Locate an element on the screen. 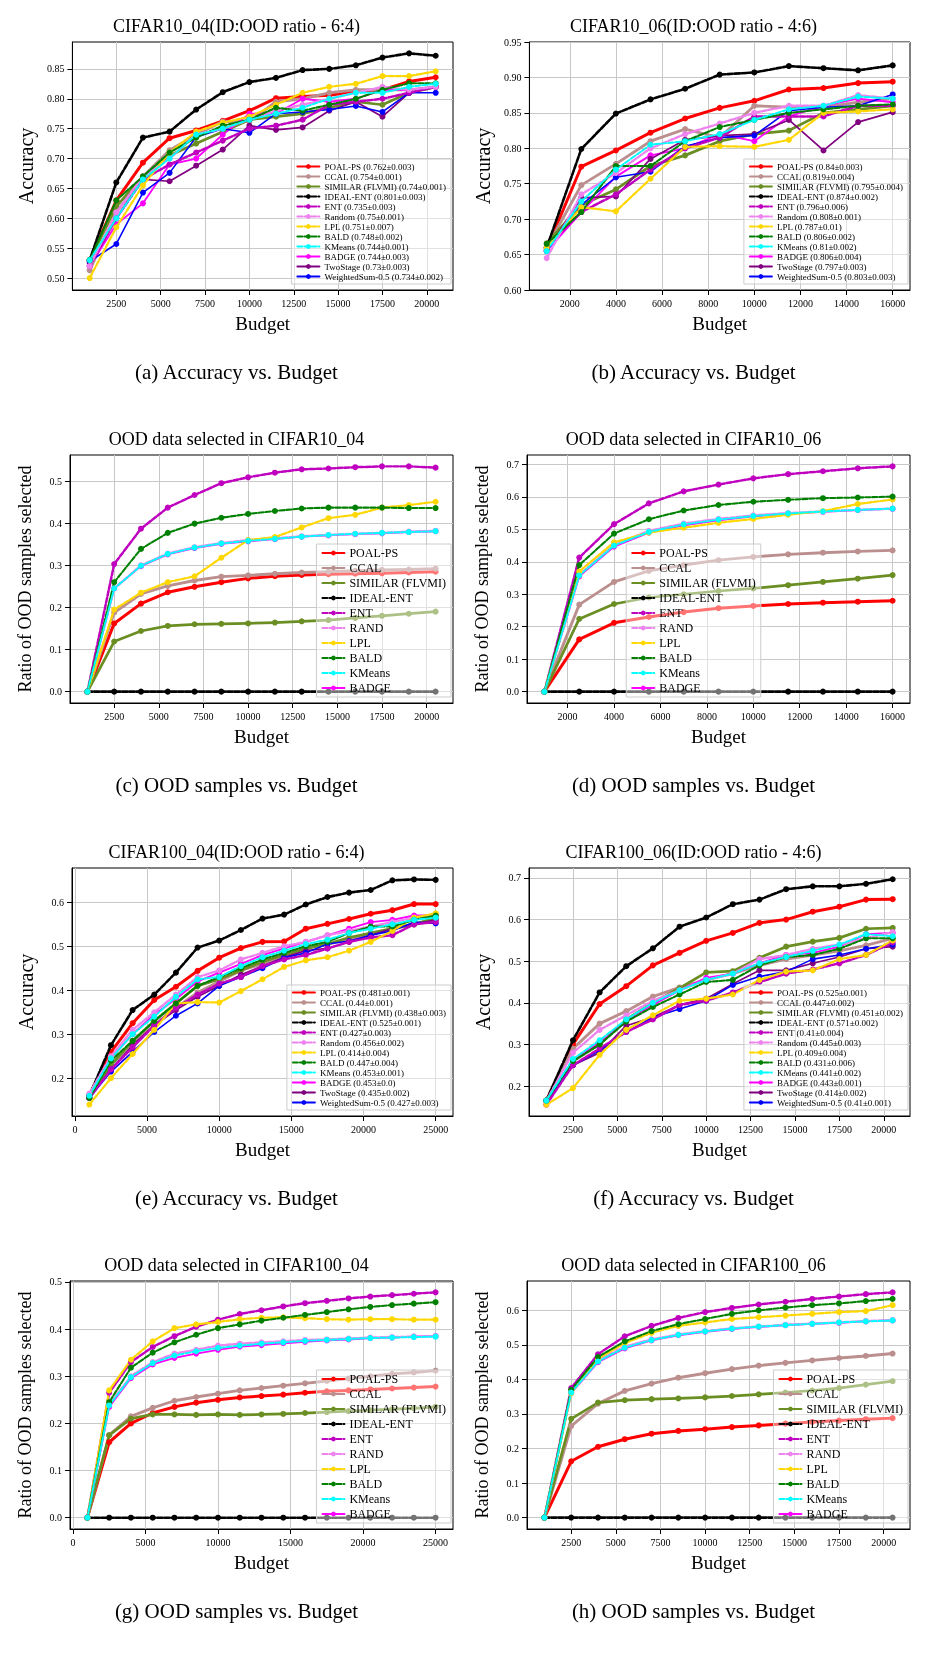 This screenshot has width=930, height=1655. legend-label: ENT (0.735±0.003) is located at coordinates (360, 206).